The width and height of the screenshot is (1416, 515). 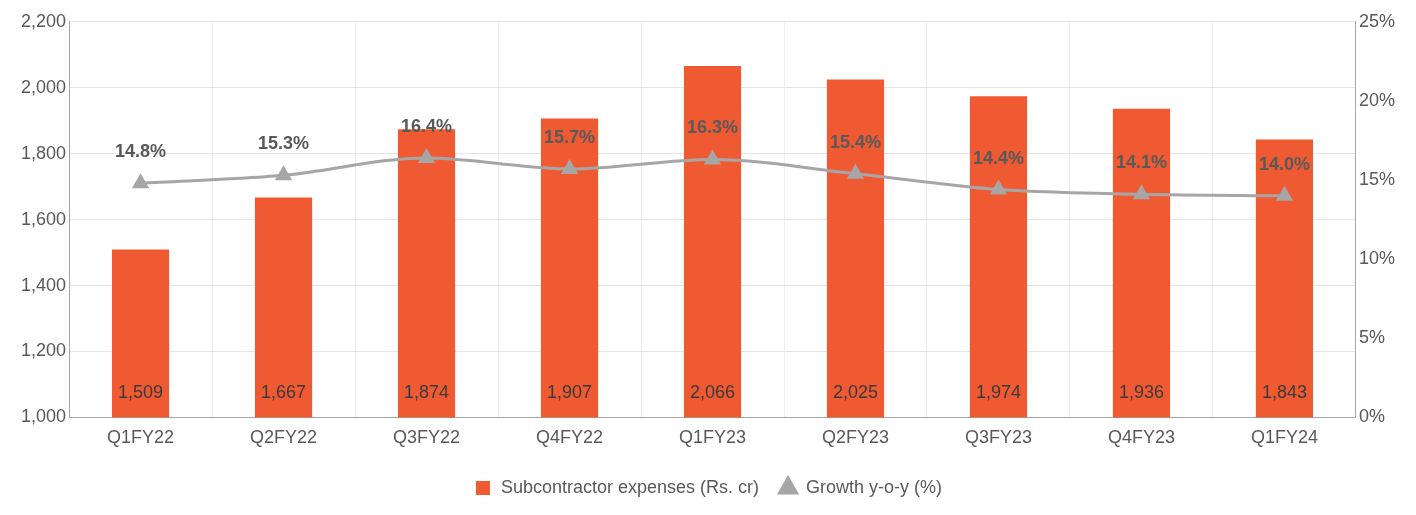 What do you see at coordinates (44, 218) in the screenshot?
I see `y-tick-label: 1,600` at bounding box center [44, 218].